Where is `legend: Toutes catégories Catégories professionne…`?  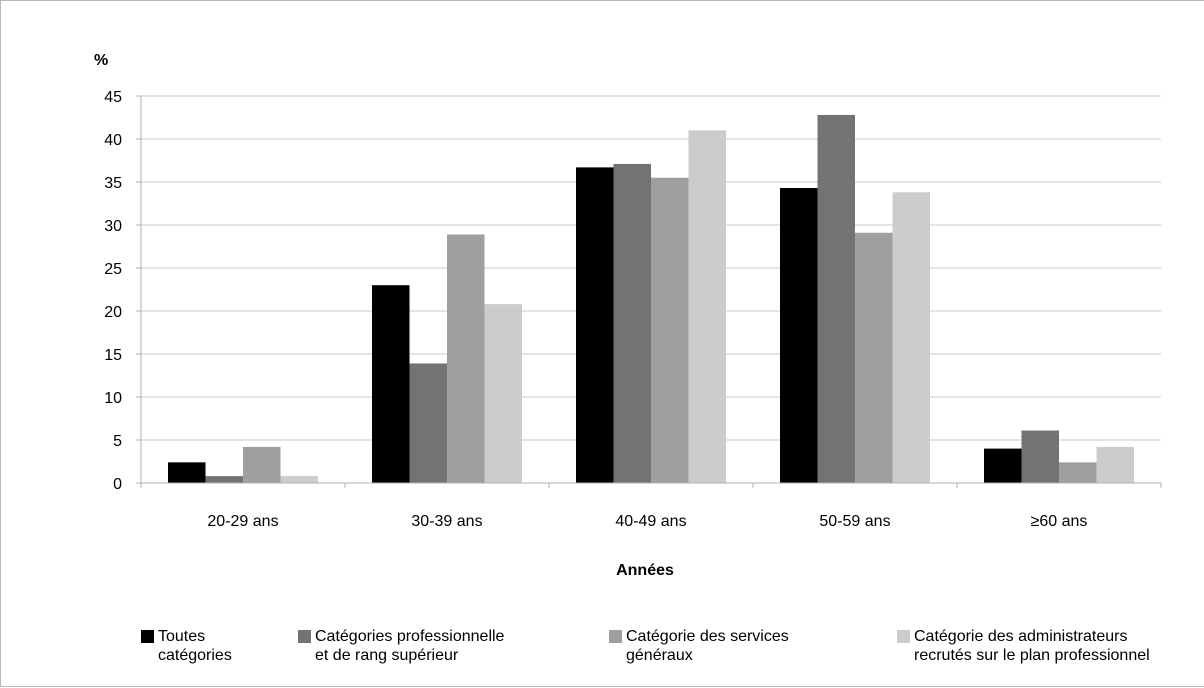
legend: Toutes catégories Catégories professionne… is located at coordinates (672, 657).